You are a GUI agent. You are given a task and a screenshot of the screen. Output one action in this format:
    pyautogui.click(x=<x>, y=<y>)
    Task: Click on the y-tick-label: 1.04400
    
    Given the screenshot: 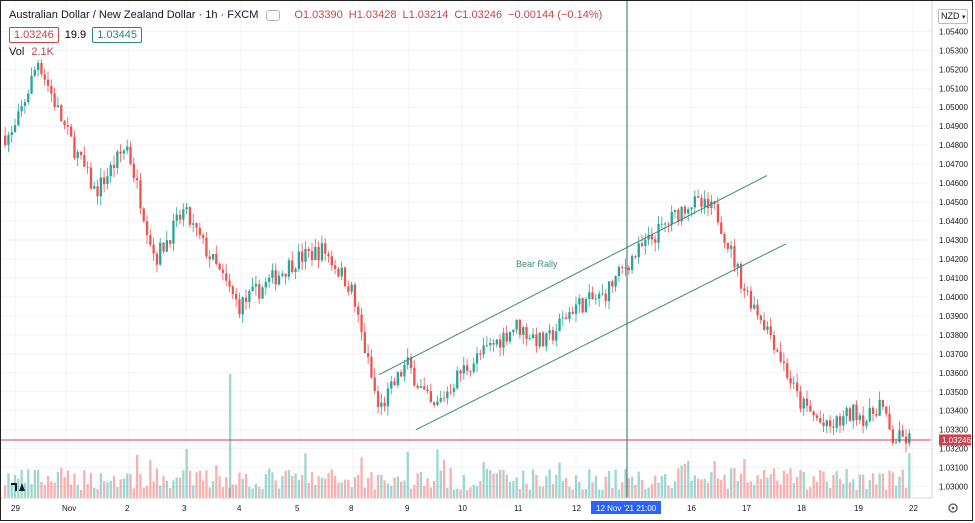 What is the action you would take?
    pyautogui.click(x=953, y=221)
    